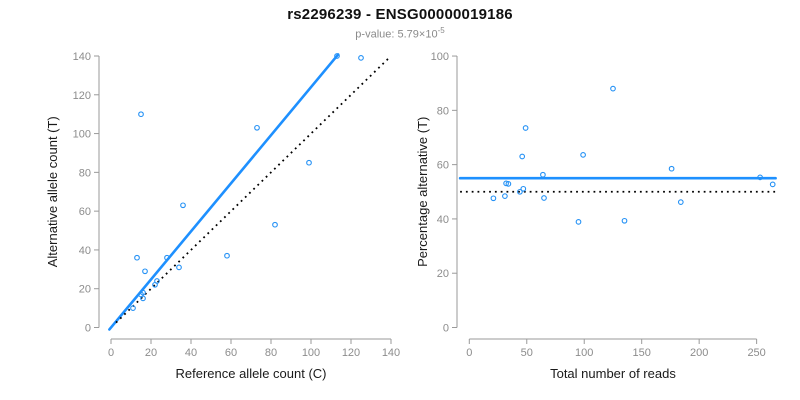  I want to click on data-points, so click(633, 155).